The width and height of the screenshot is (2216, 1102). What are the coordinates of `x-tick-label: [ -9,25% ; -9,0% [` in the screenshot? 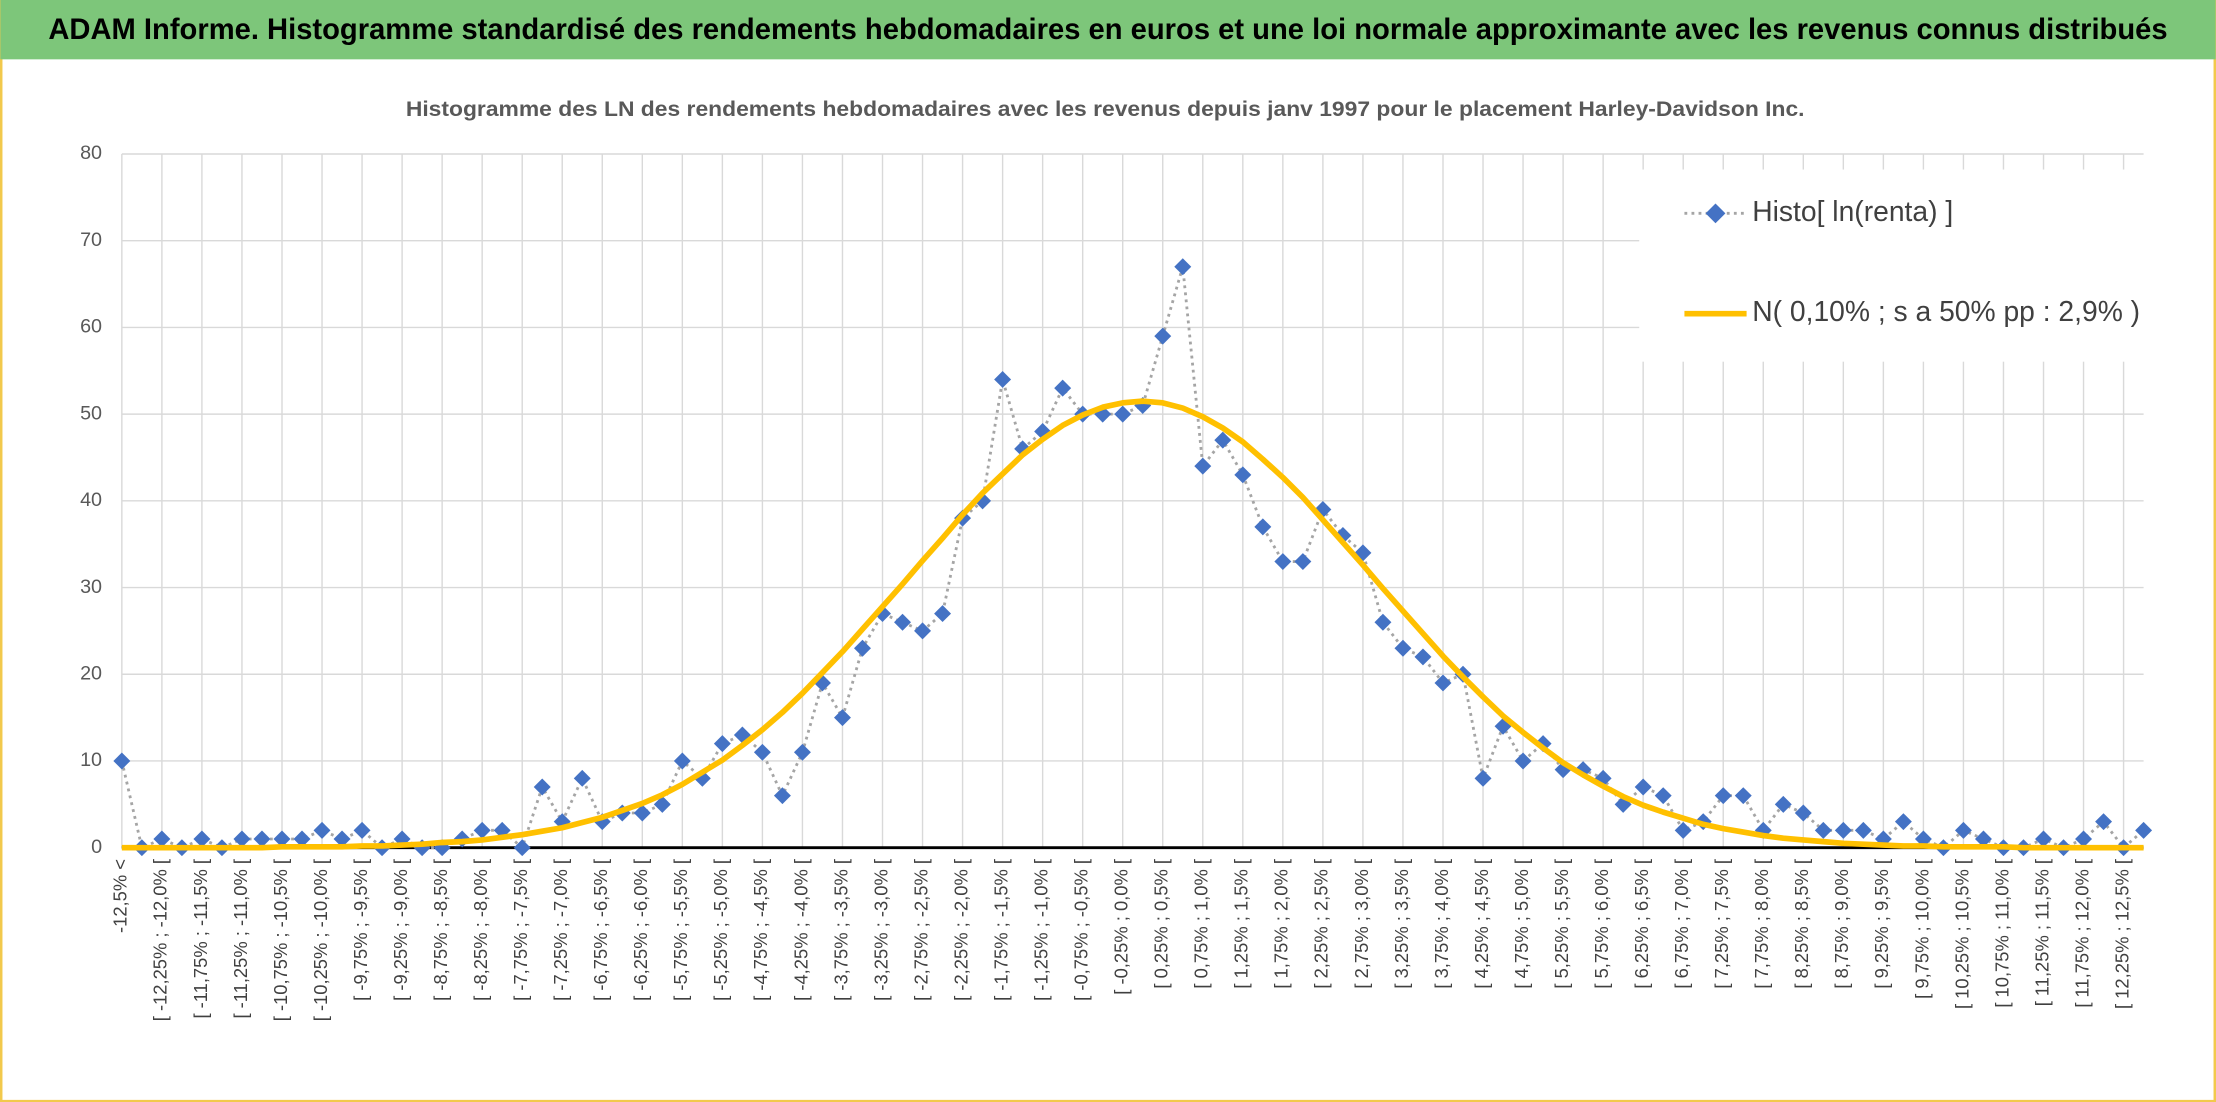 It's located at (400, 930).